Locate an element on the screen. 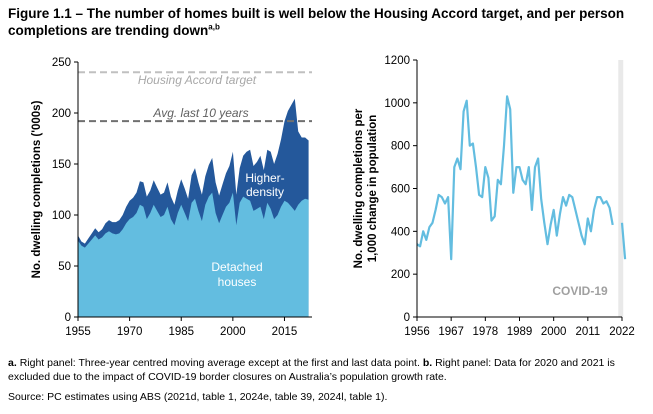 The width and height of the screenshot is (653, 414). y-tick-label: 250 is located at coordinates (61, 63).